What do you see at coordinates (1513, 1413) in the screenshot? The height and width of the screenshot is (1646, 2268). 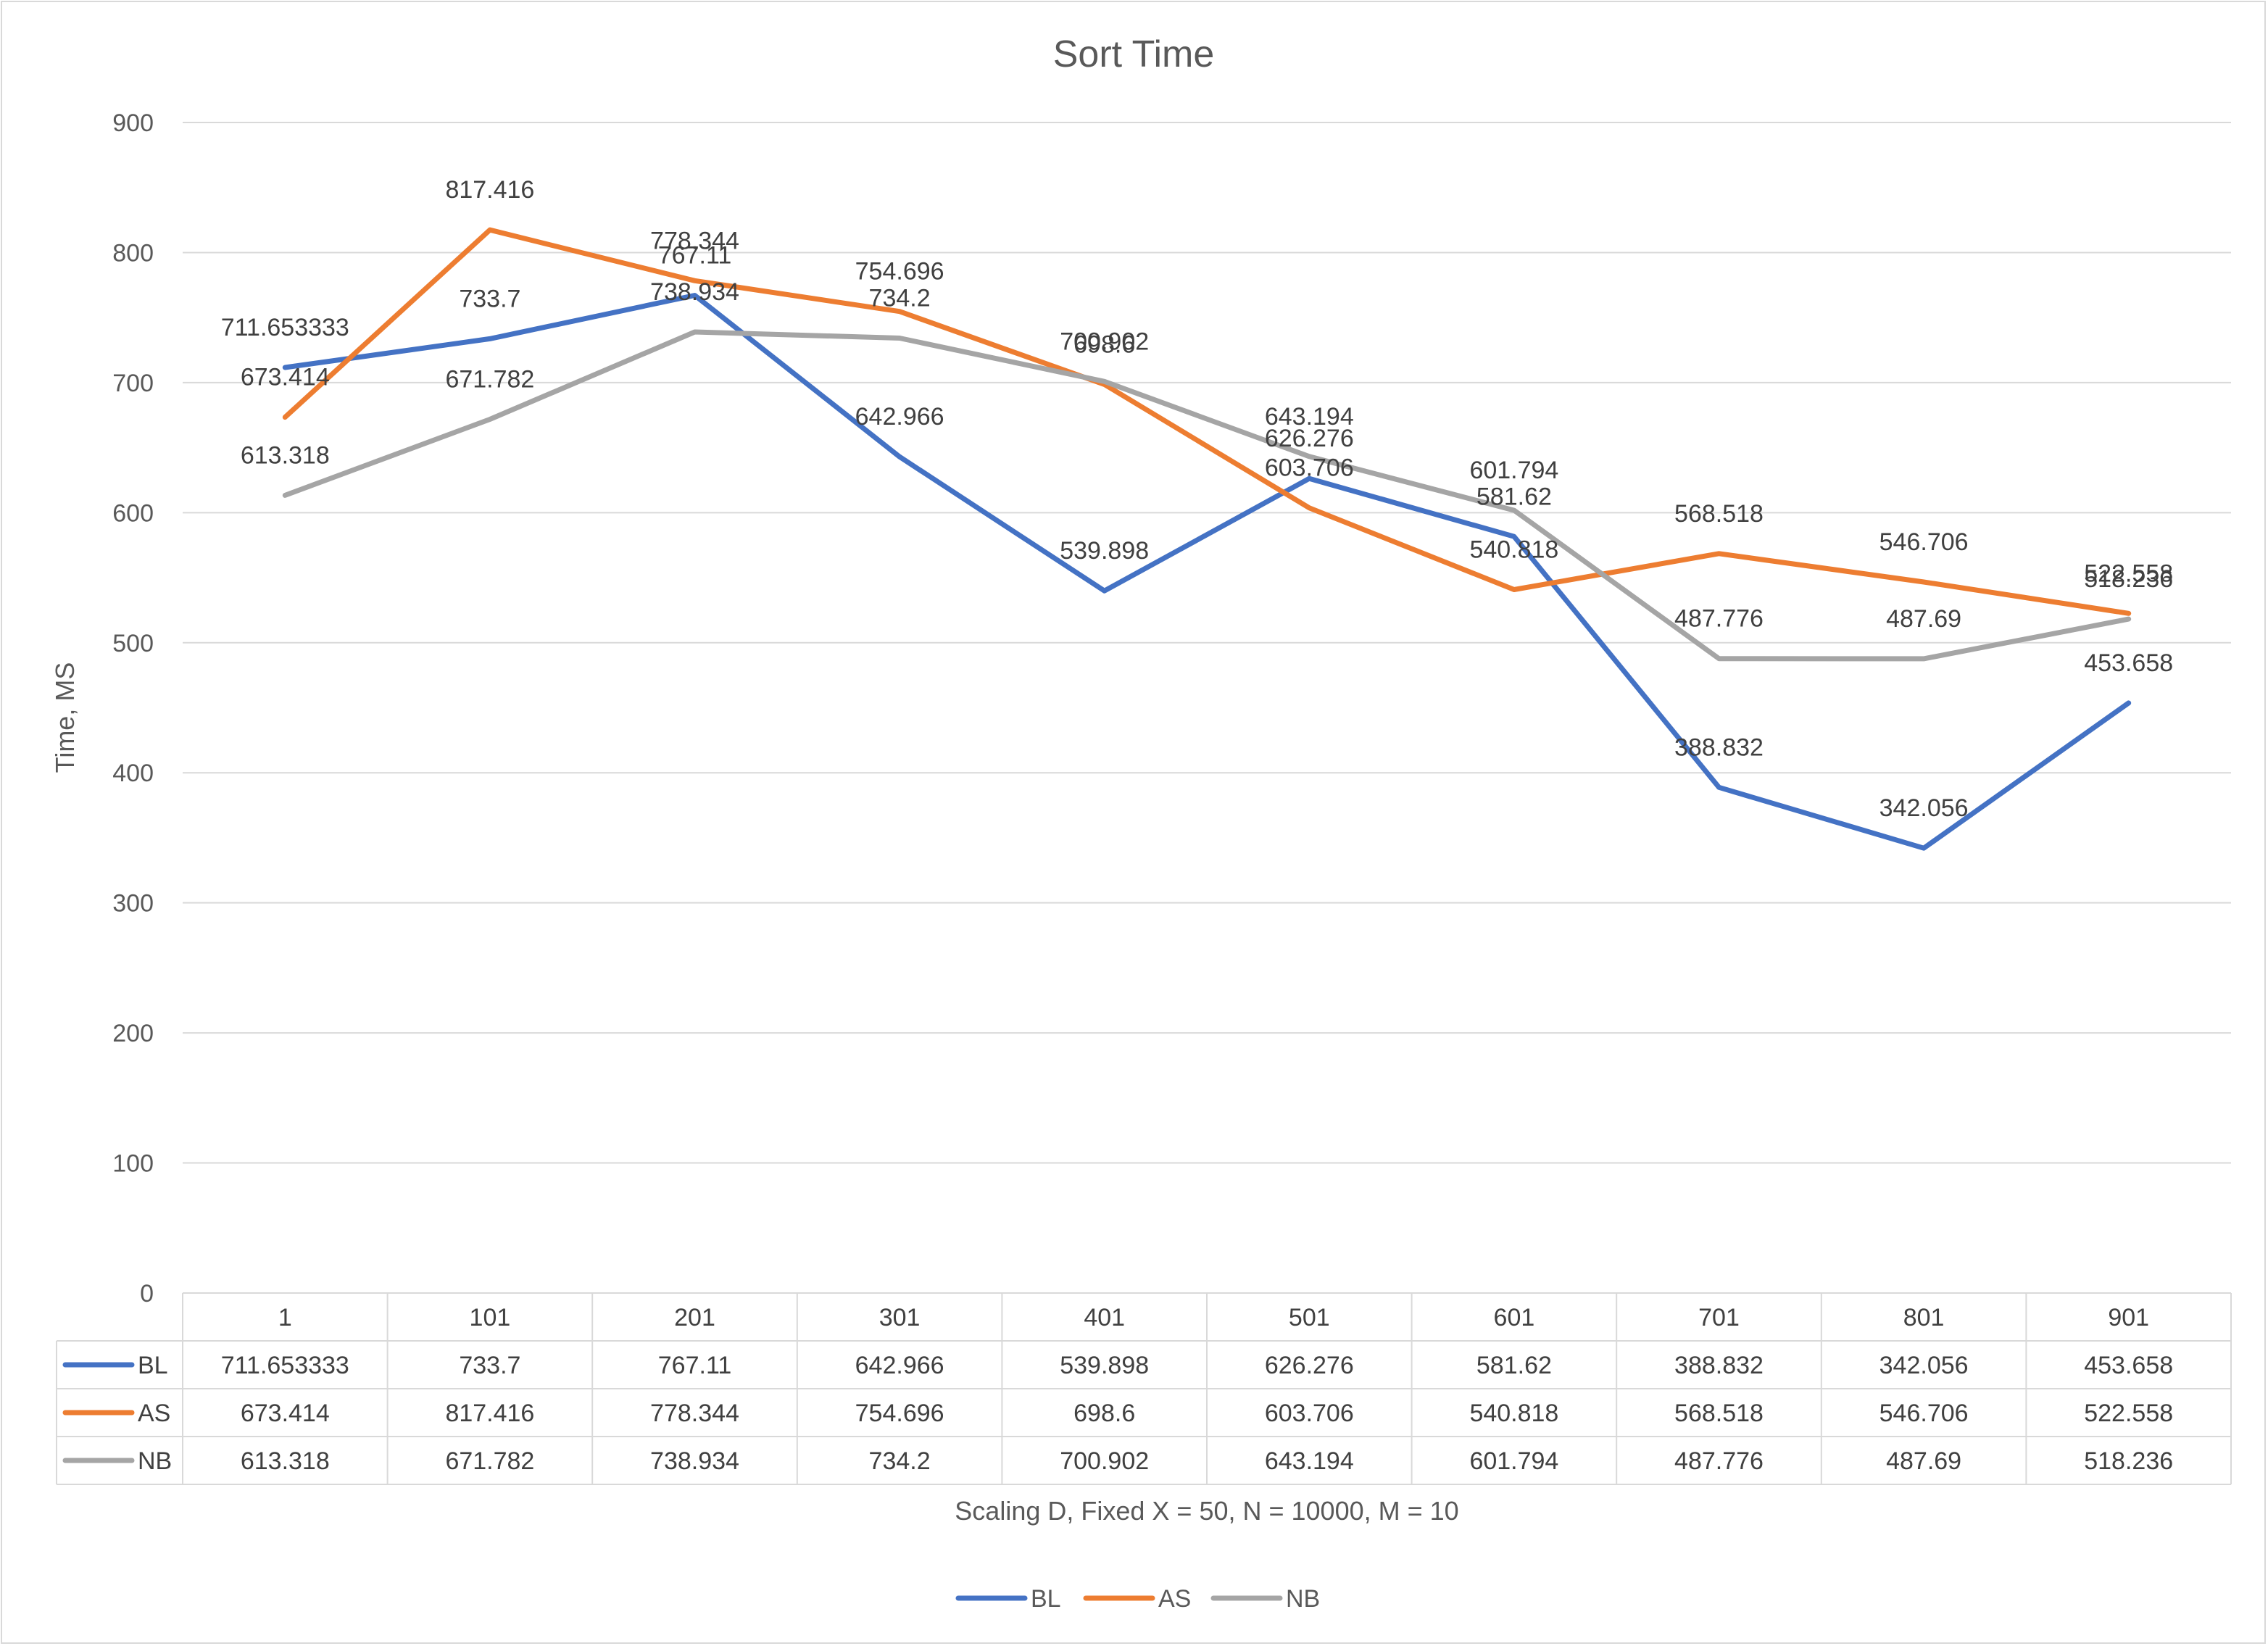 I see `table-cell: 540.818` at bounding box center [1513, 1413].